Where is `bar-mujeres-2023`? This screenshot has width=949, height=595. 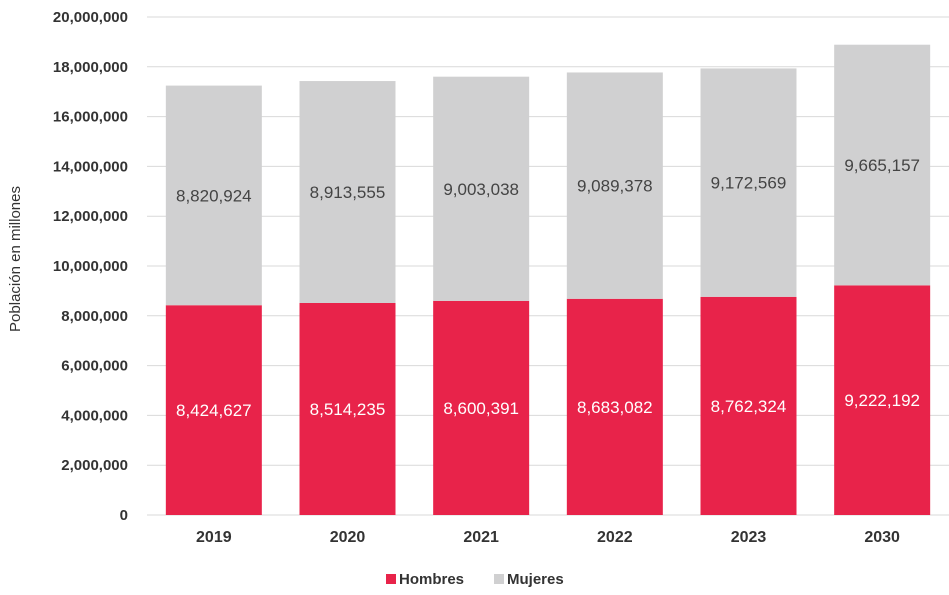
bar-mujeres-2023 is located at coordinates (748, 182).